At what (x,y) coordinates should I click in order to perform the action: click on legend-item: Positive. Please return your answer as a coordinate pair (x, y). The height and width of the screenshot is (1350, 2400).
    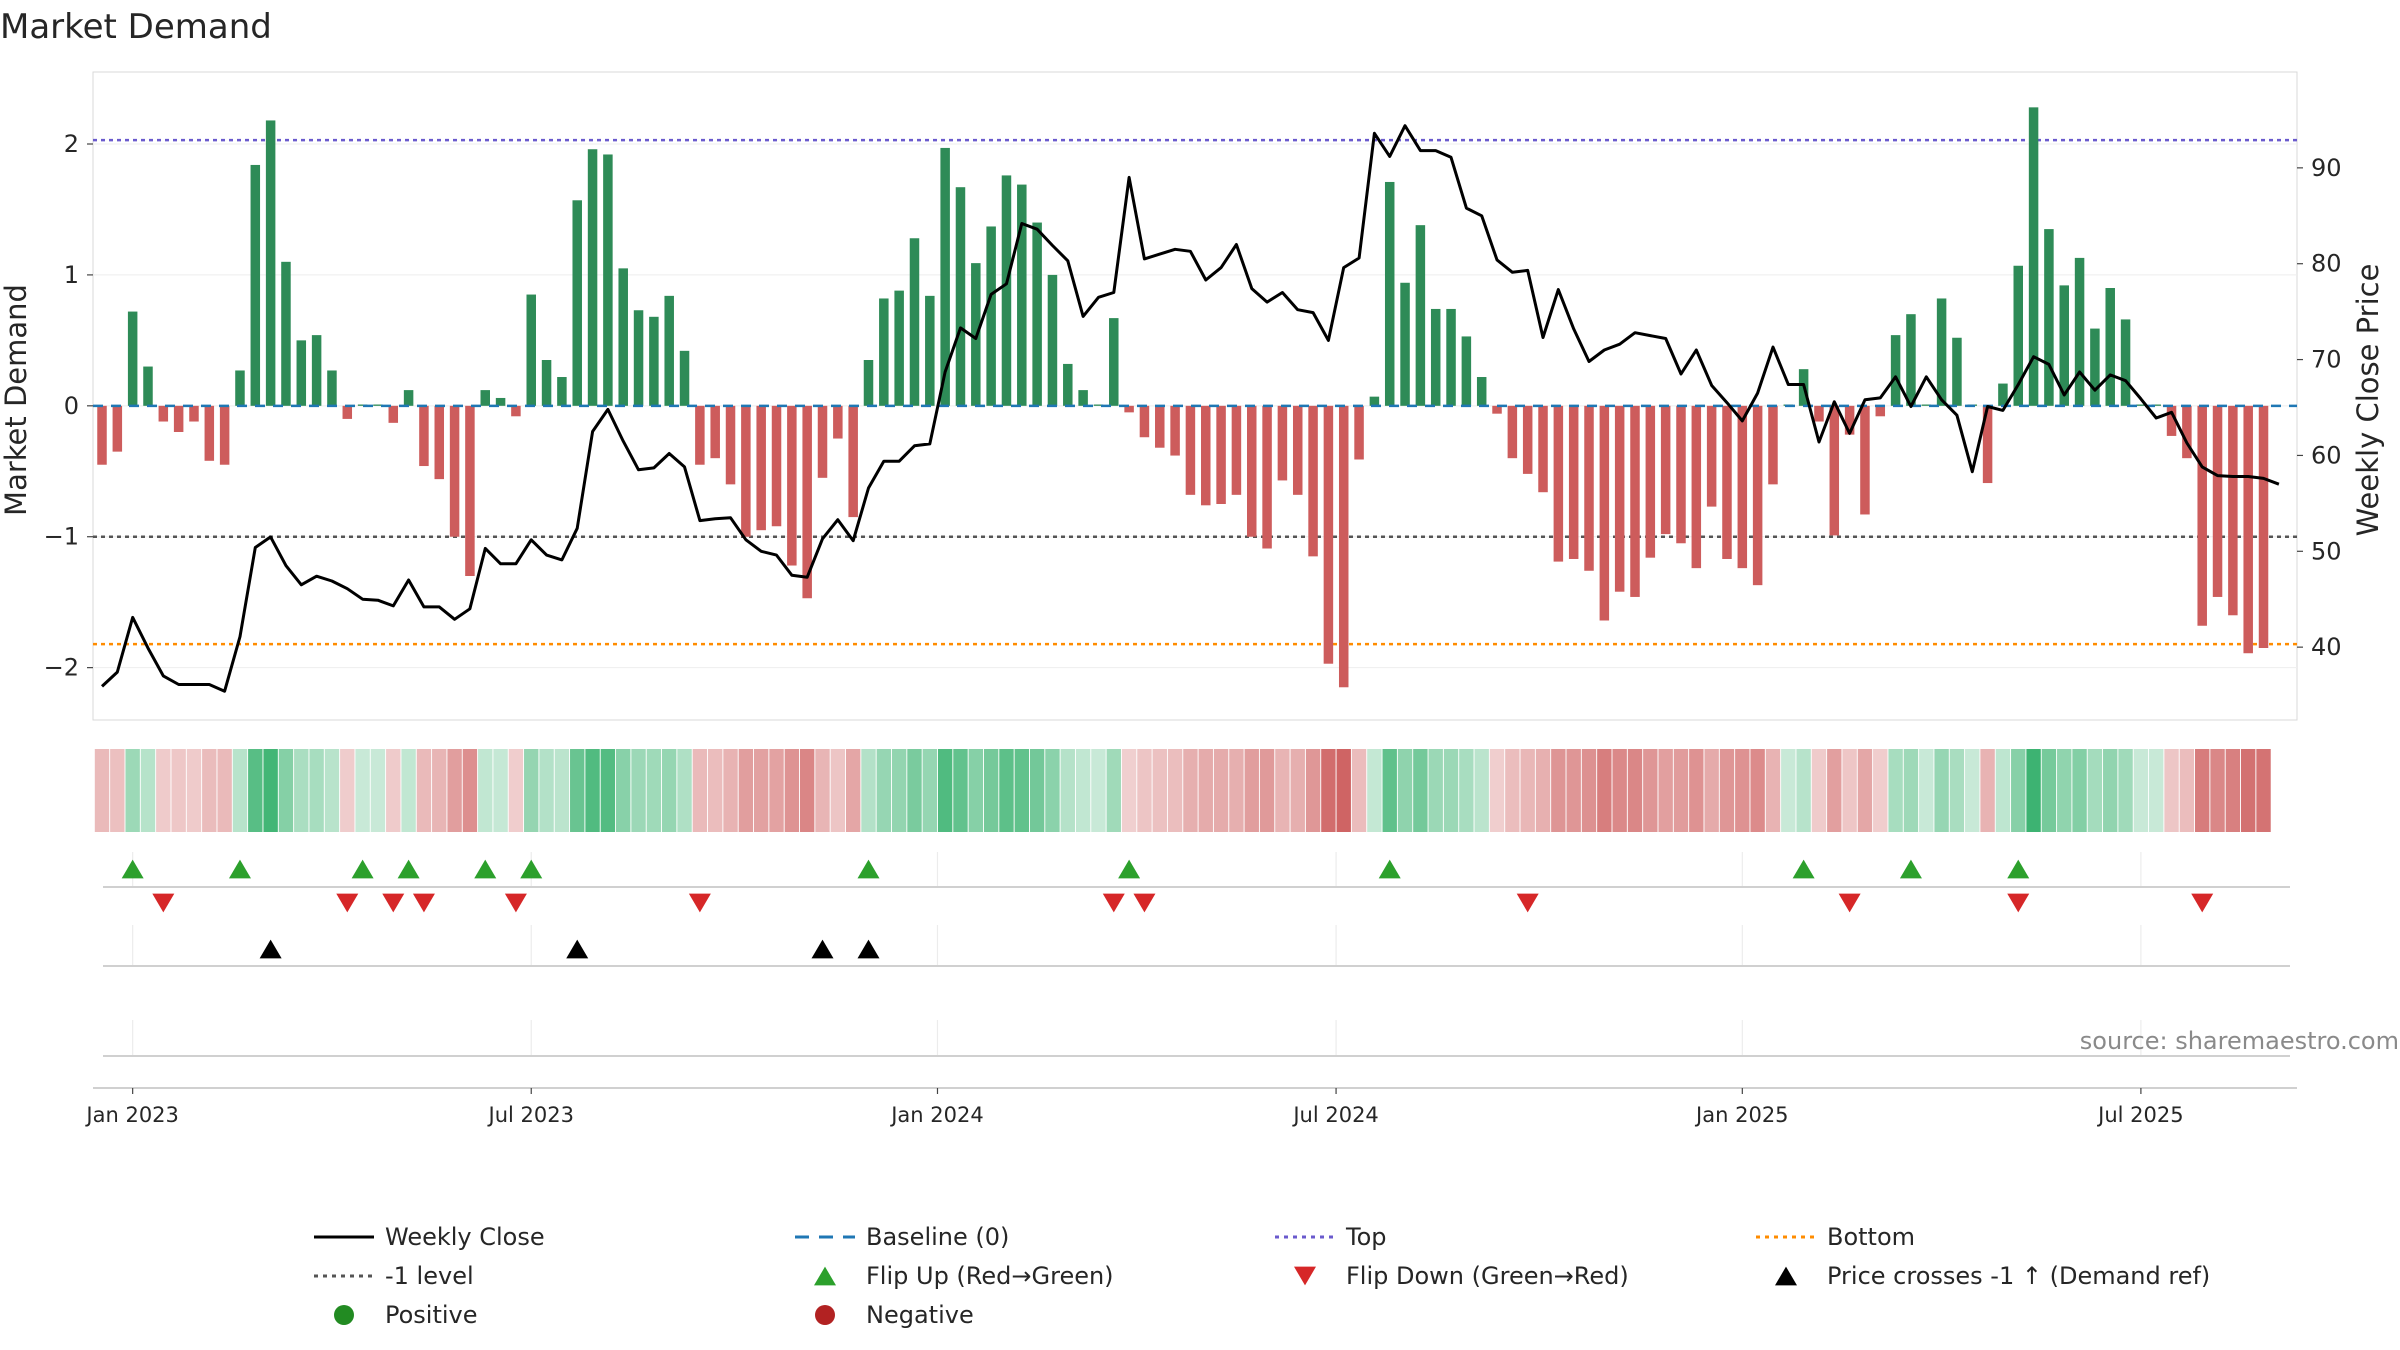
    Looking at the image, I should click on (406, 1315).